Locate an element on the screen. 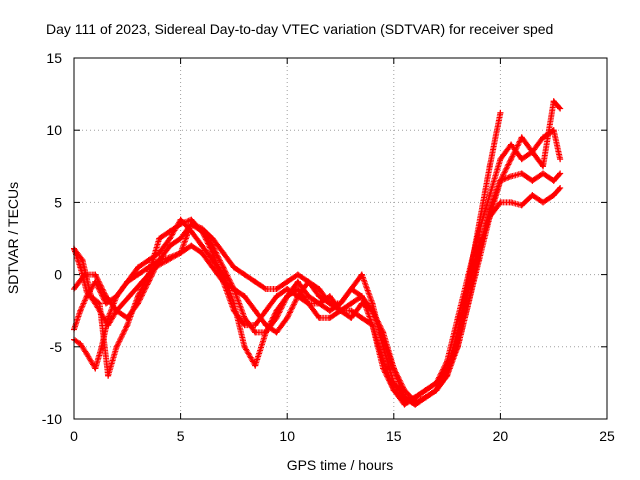 The height and width of the screenshot is (480, 640). x-tick-label: 5 is located at coordinates (181, 436).